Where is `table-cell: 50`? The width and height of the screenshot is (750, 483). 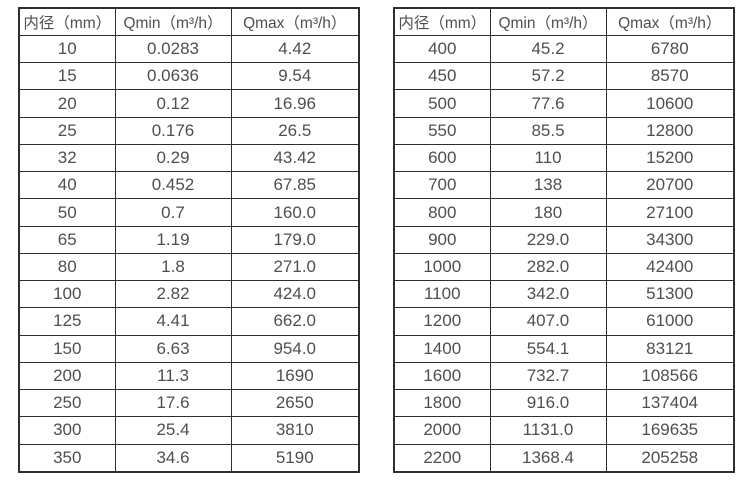 table-cell: 50 is located at coordinates (67, 212).